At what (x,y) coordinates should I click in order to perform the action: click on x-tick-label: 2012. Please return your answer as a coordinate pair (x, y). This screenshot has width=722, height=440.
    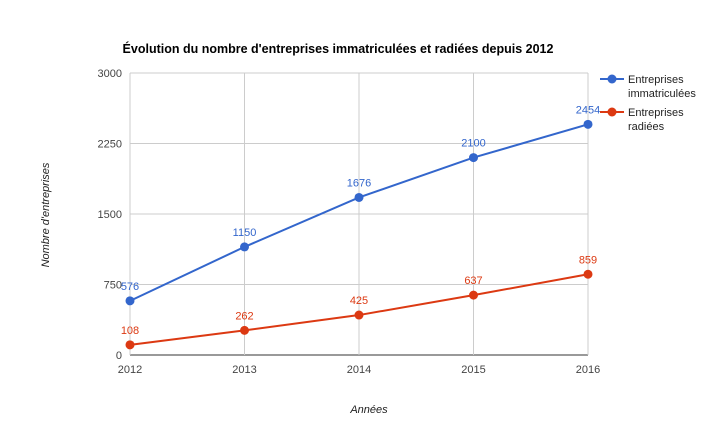
    Looking at the image, I should click on (130, 370).